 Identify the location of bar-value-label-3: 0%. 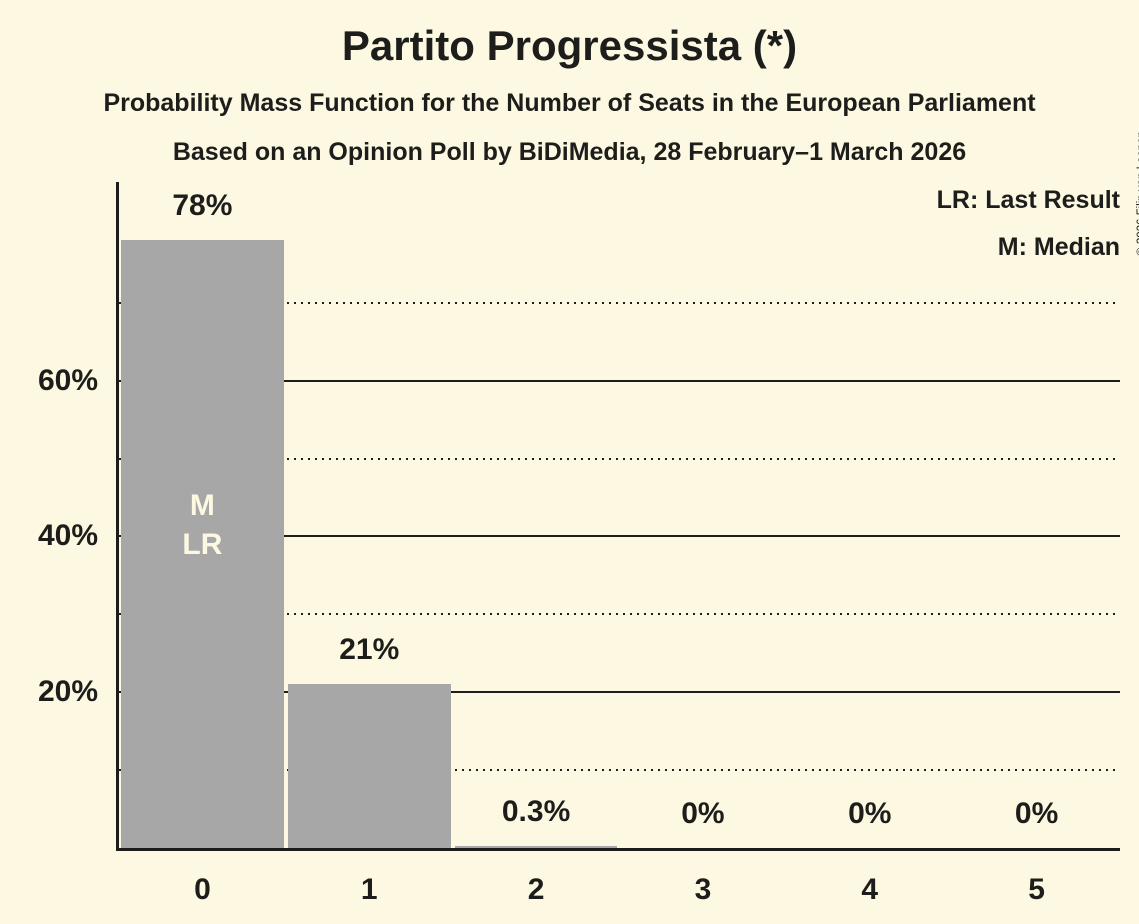
(703, 813).